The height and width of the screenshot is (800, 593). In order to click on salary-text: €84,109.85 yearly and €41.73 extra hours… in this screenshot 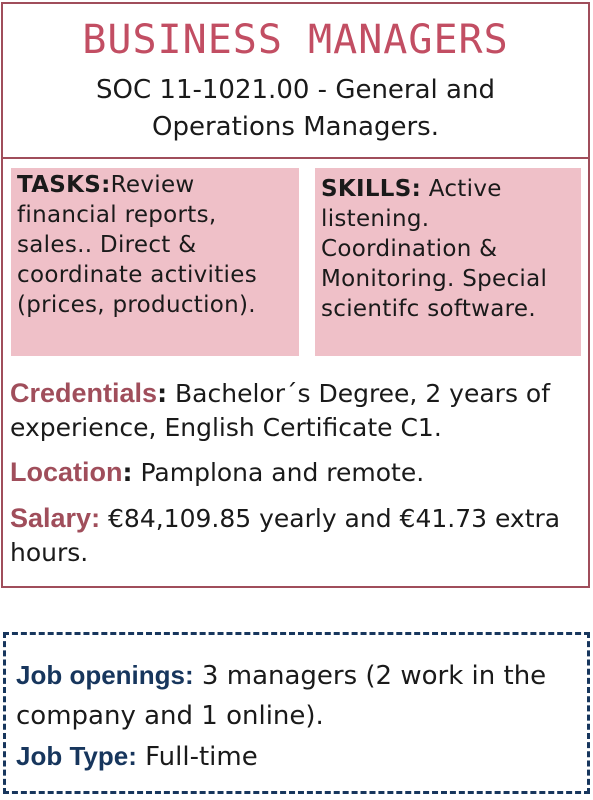, I will do `click(285, 535)`.